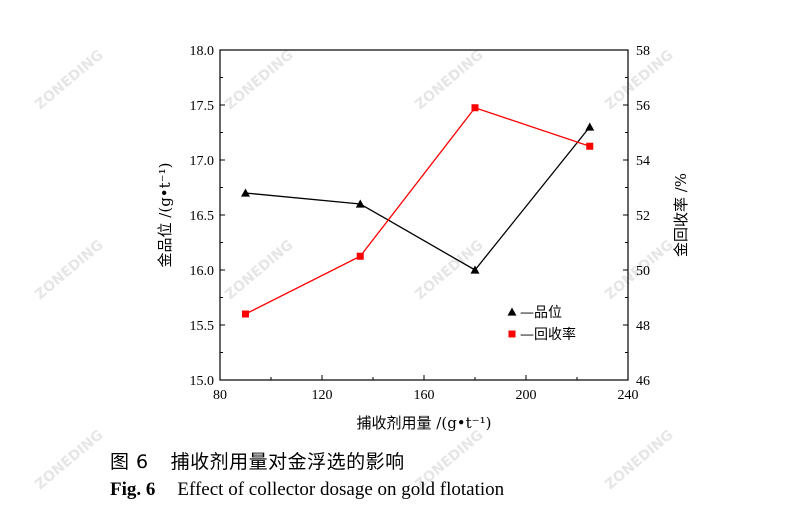 Image resolution: width=800 pixels, height=530 pixels. Describe the element at coordinates (548, 334) in the screenshot. I see `legend-label-recovery: —回收率` at that location.